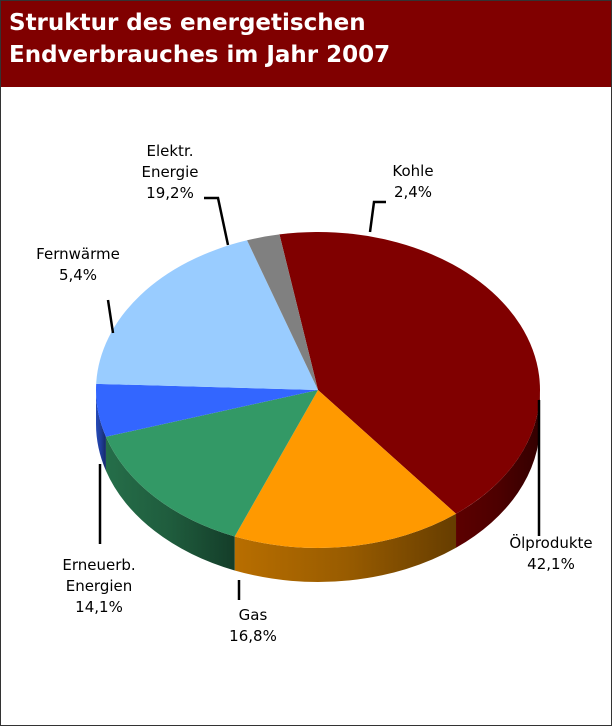 The height and width of the screenshot is (726, 612). Describe the element at coordinates (413, 192) in the screenshot. I see `data-label-value-kohle: 2,4%` at that location.